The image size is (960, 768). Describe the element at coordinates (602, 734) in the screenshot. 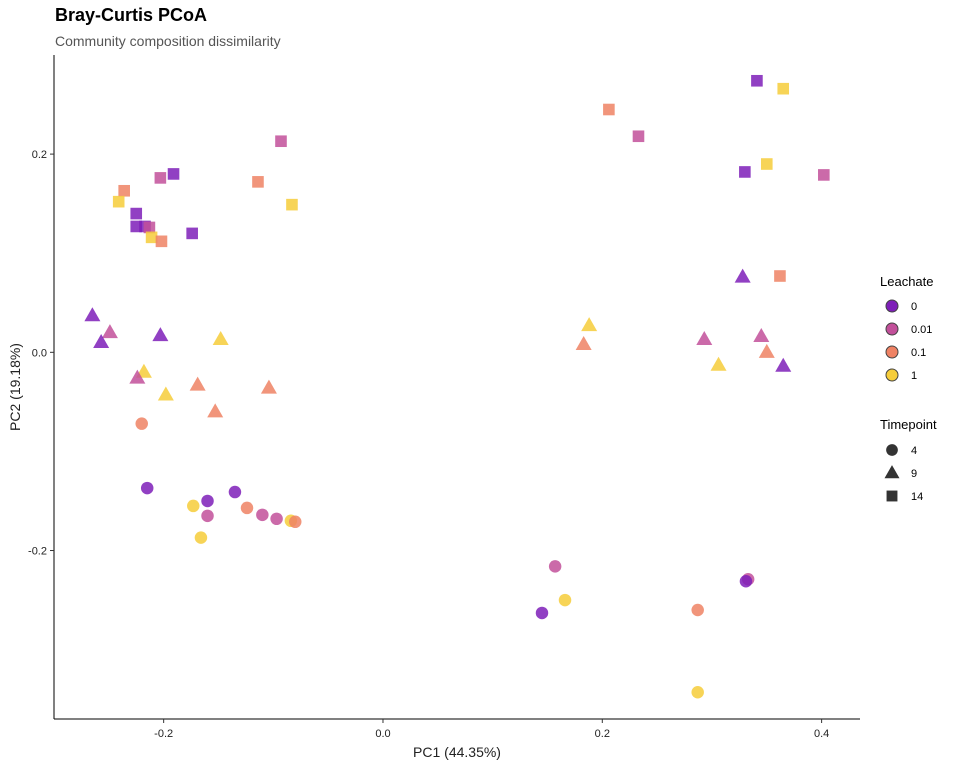

I see `x-tick-label: 0.2` at that location.